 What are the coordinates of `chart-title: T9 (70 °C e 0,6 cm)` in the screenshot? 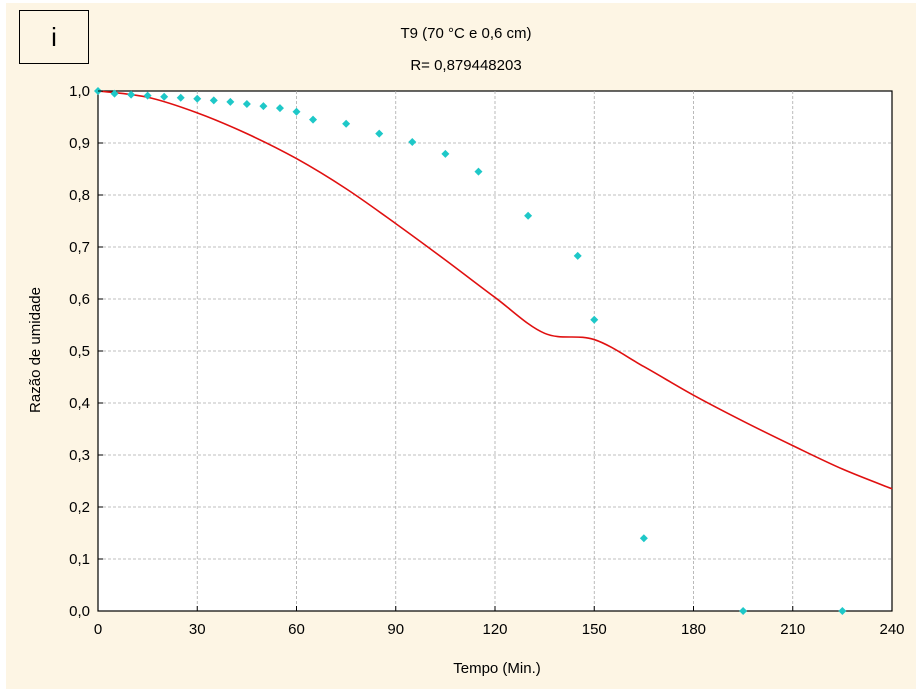 It's located at (465, 33).